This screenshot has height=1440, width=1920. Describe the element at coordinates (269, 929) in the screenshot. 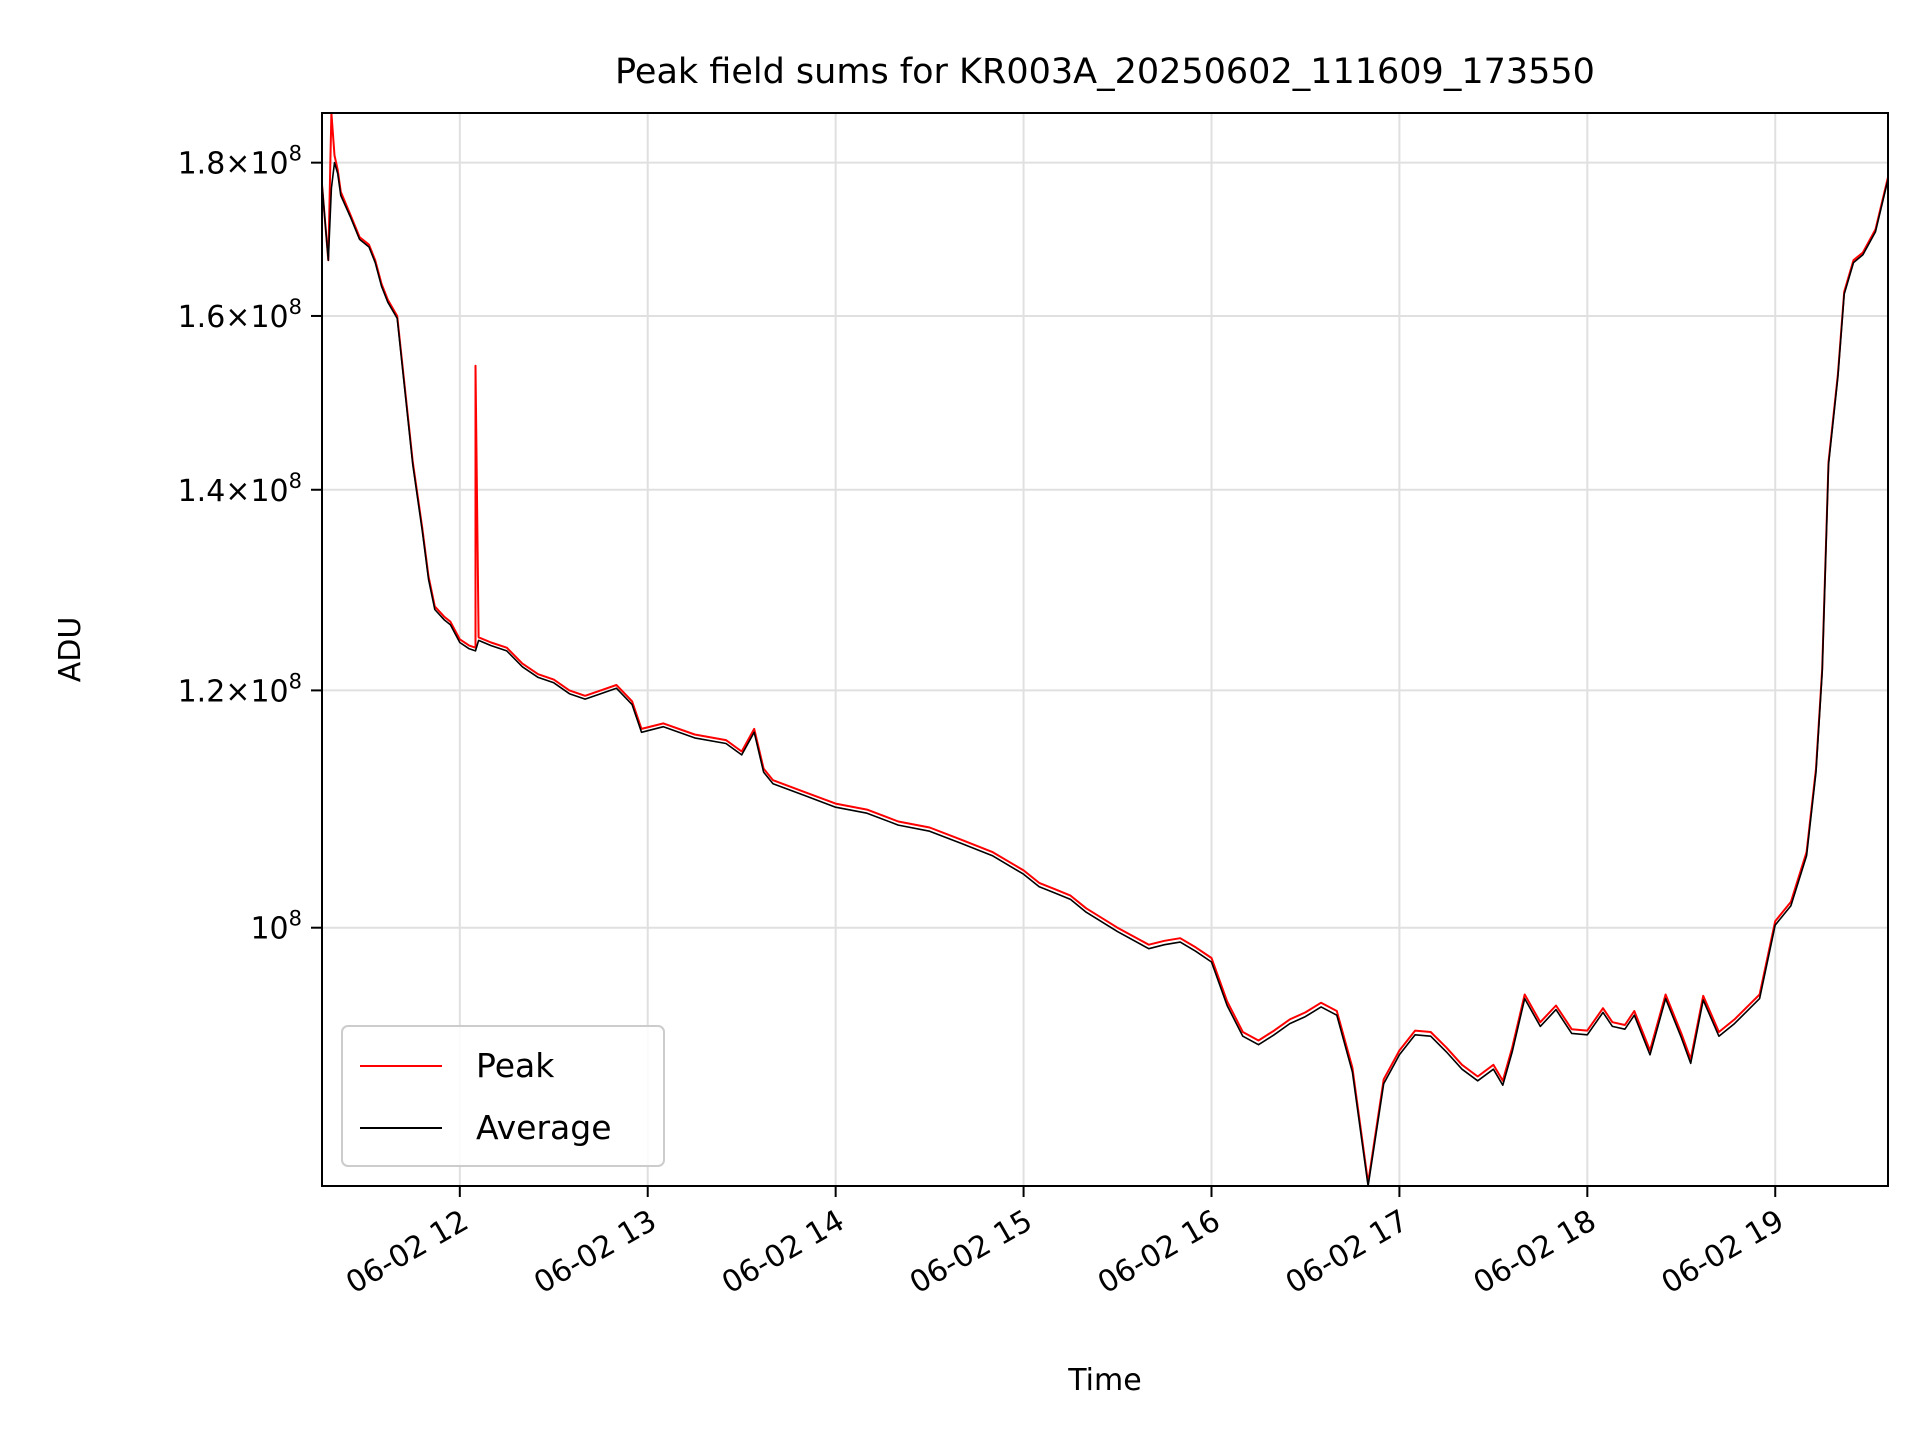

I see `y-tick-base: 10` at that location.